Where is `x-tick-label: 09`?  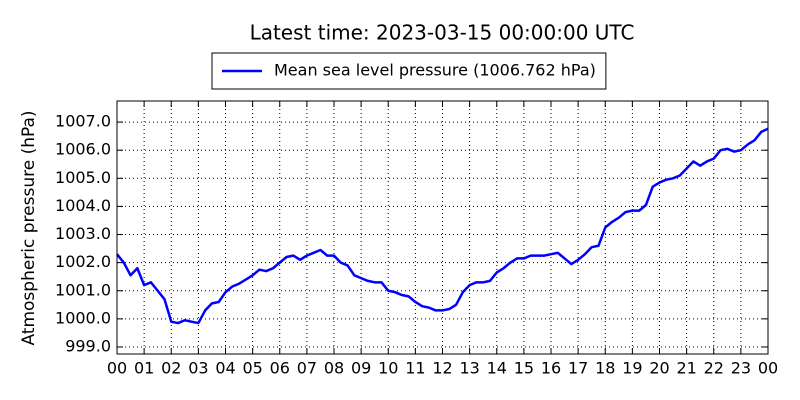
x-tick-label: 09 is located at coordinates (361, 368).